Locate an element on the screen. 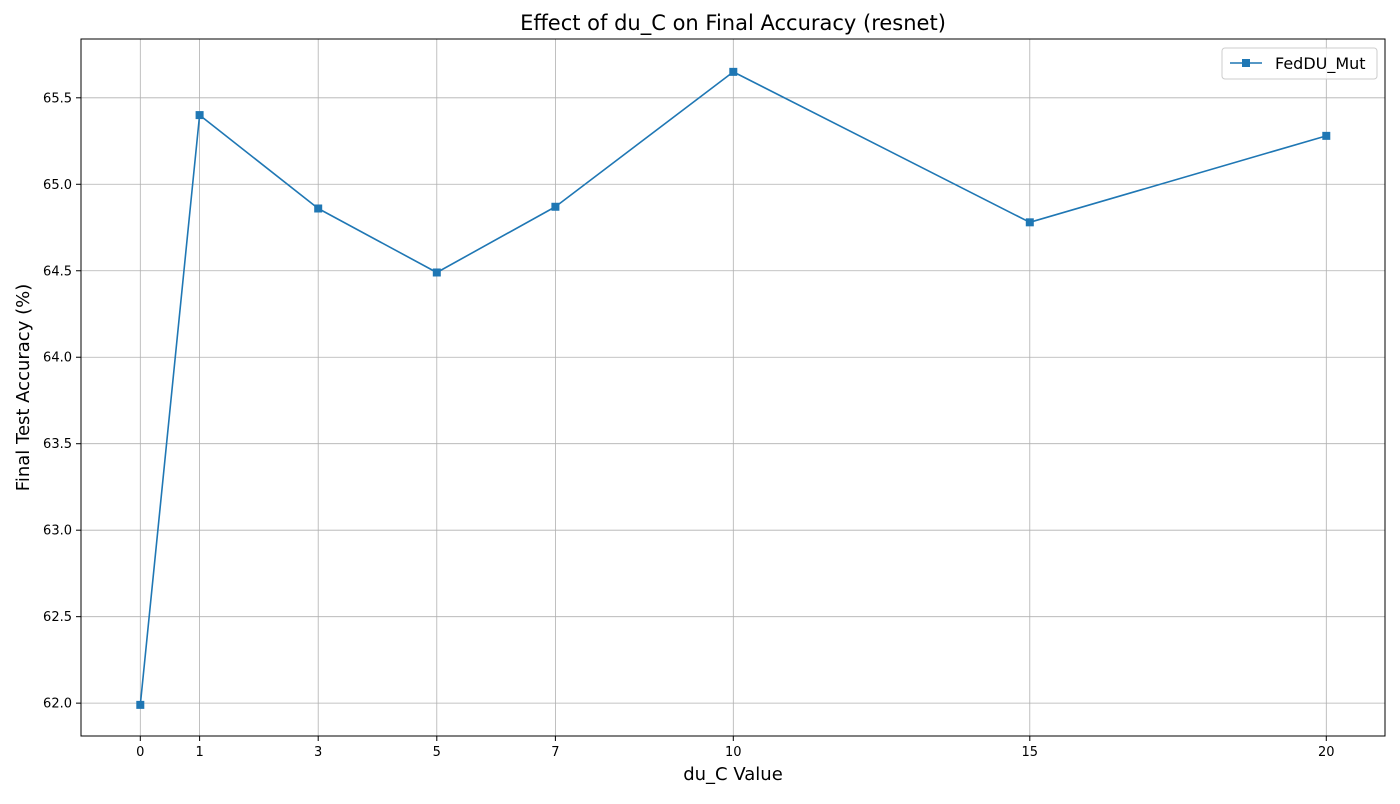  legend: FedDU_Mut is located at coordinates (1299, 63).